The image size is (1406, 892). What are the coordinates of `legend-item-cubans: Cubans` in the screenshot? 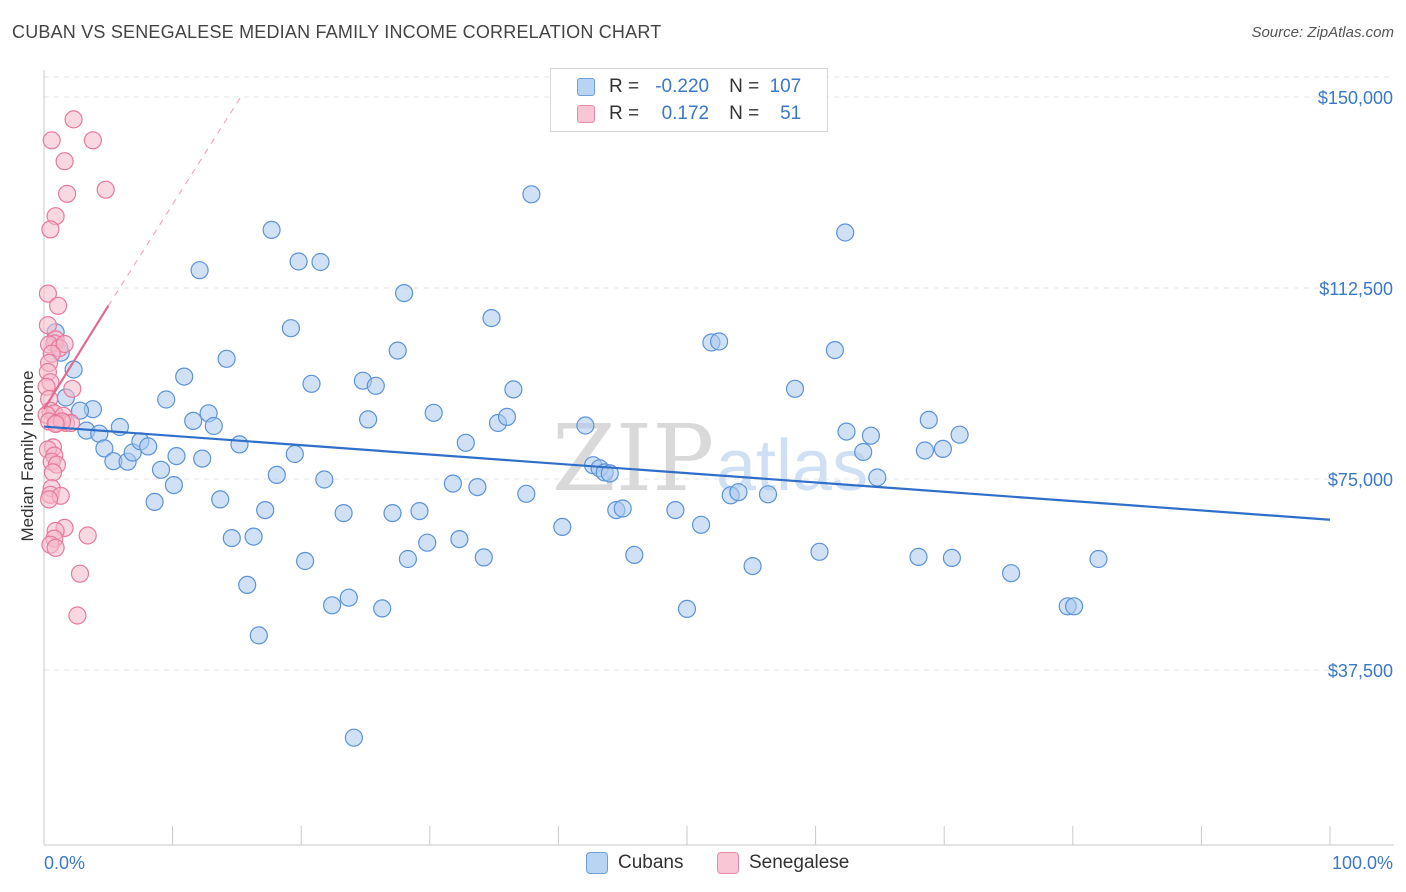 It's located at (635, 863).